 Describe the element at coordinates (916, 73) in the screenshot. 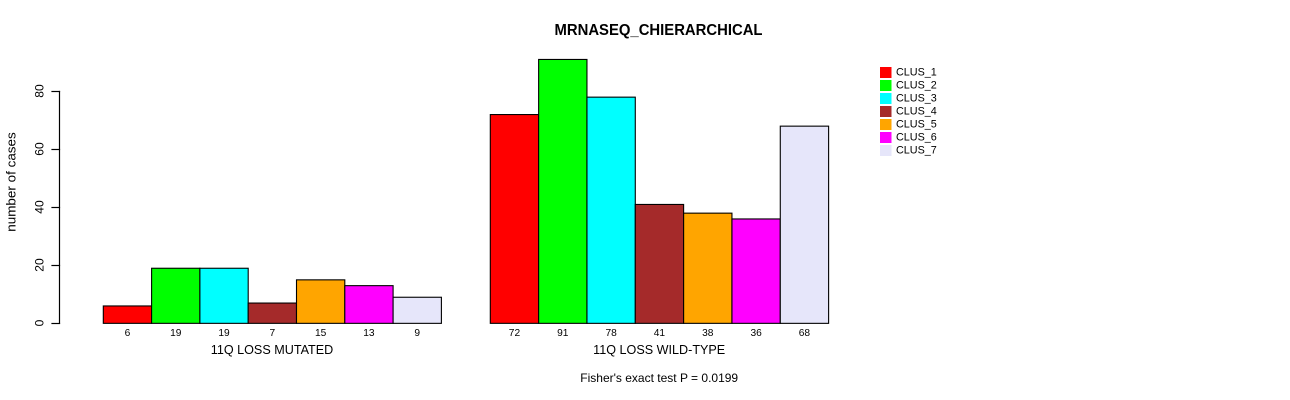

I see `svg-text: CLUS_1` at that location.